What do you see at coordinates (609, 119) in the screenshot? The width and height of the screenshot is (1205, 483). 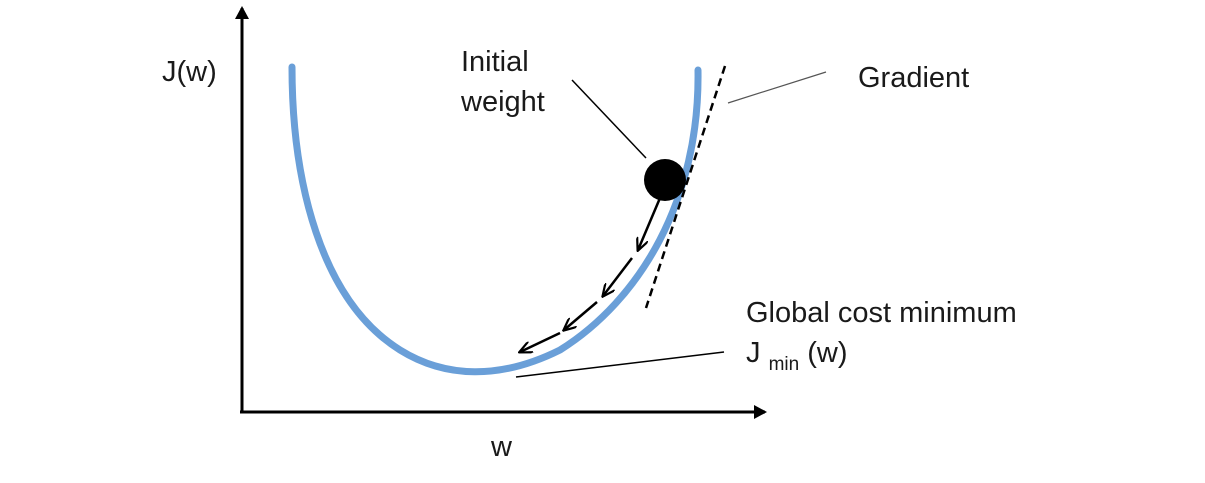 I see `initial-weight-leader-line` at bounding box center [609, 119].